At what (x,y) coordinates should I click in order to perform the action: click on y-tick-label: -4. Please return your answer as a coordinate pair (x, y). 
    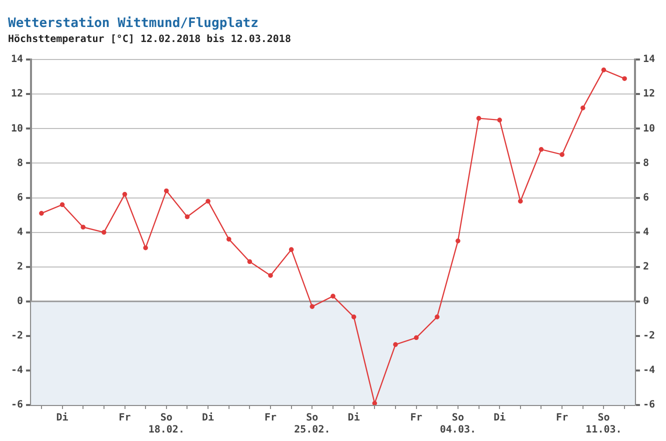
    Looking at the image, I should click on (17, 370).